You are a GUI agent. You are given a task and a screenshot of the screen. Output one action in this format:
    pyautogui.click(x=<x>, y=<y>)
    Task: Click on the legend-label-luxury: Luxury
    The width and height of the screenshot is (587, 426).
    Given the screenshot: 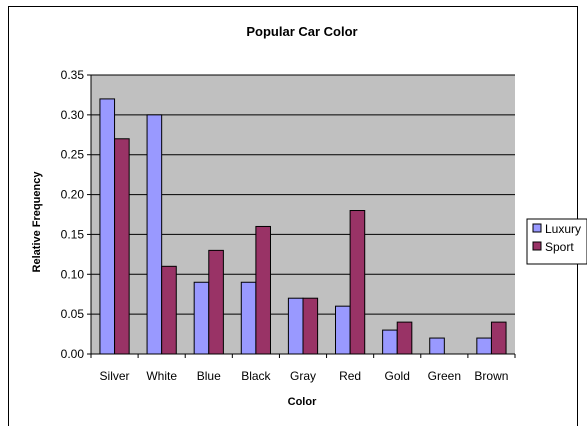 What is the action you would take?
    pyautogui.click(x=563, y=229)
    